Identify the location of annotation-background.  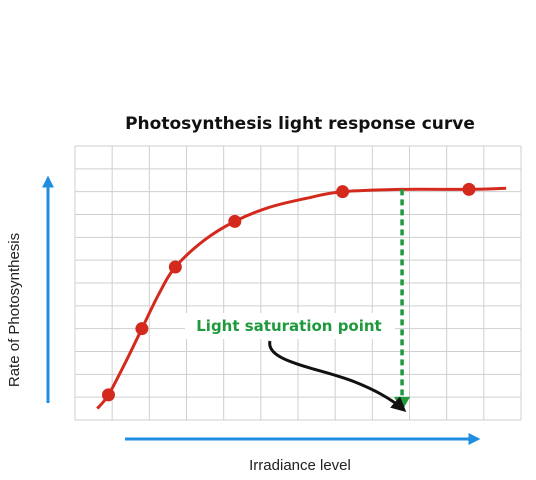
(290, 326).